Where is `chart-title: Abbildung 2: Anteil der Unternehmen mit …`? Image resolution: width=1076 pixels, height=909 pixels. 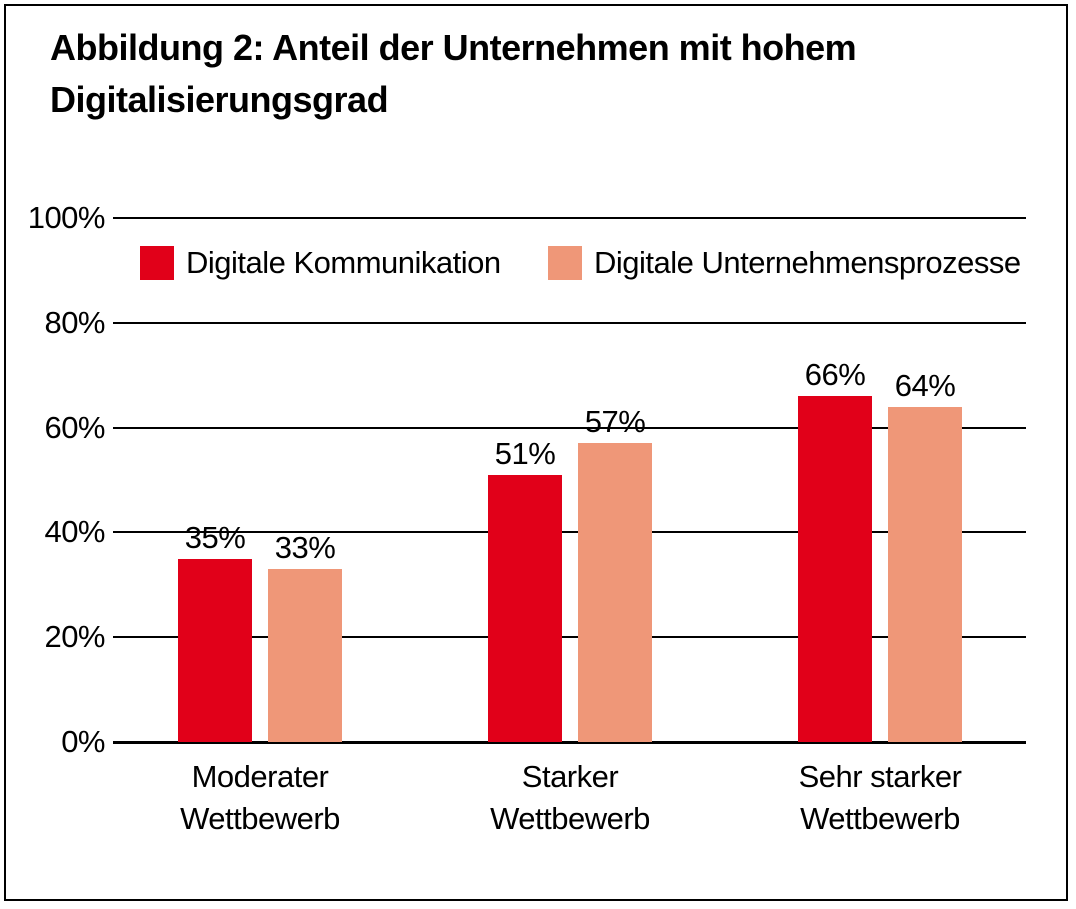 chart-title: Abbildung 2: Anteil der Unternehmen mit … is located at coordinates (540, 74).